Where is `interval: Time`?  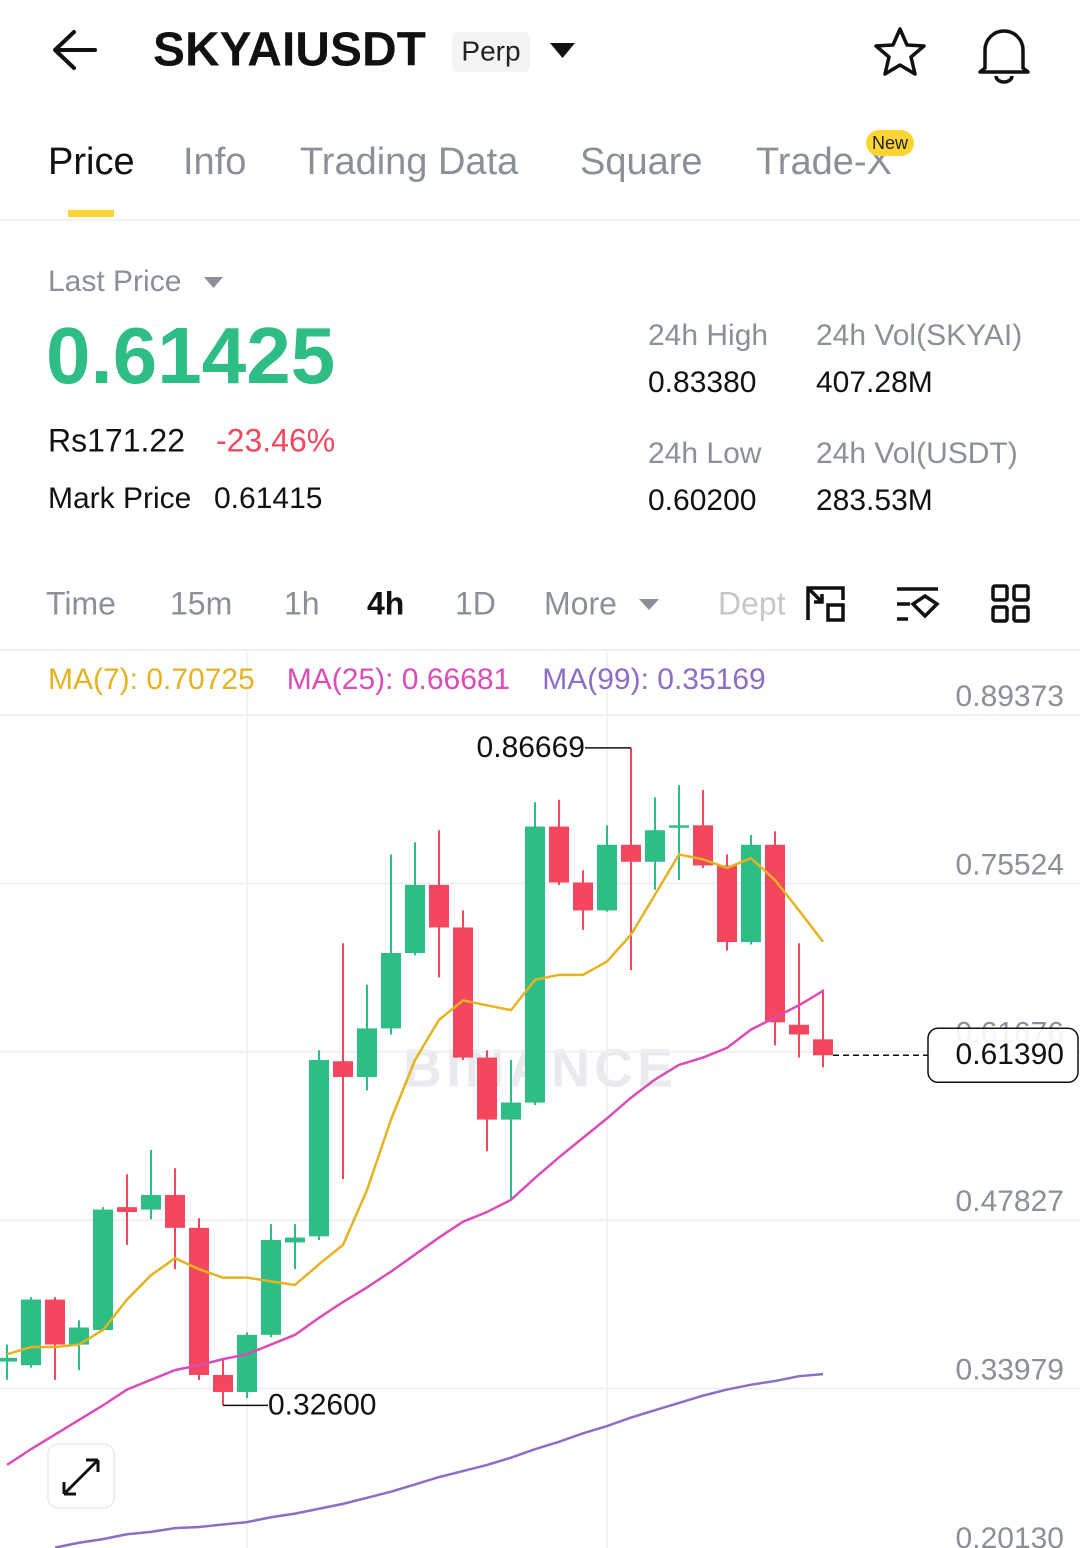 interval: Time is located at coordinates (81, 603).